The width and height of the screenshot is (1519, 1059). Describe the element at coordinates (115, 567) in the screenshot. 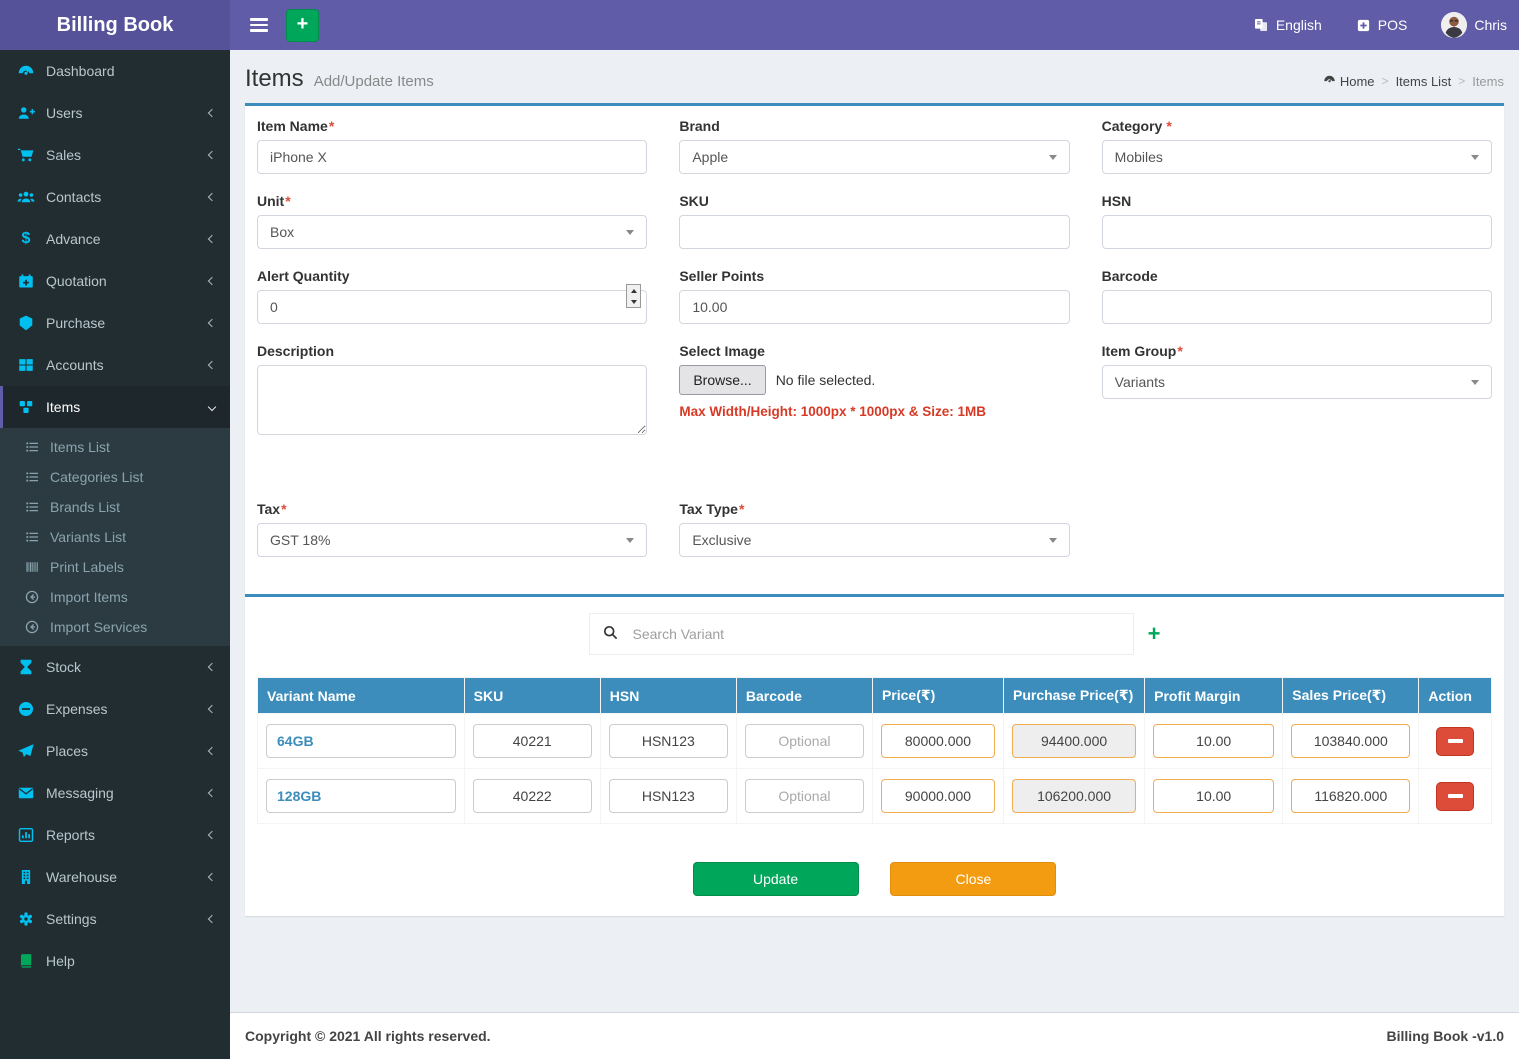

I see `sidebar-item-print-labels: Print Labels` at that location.